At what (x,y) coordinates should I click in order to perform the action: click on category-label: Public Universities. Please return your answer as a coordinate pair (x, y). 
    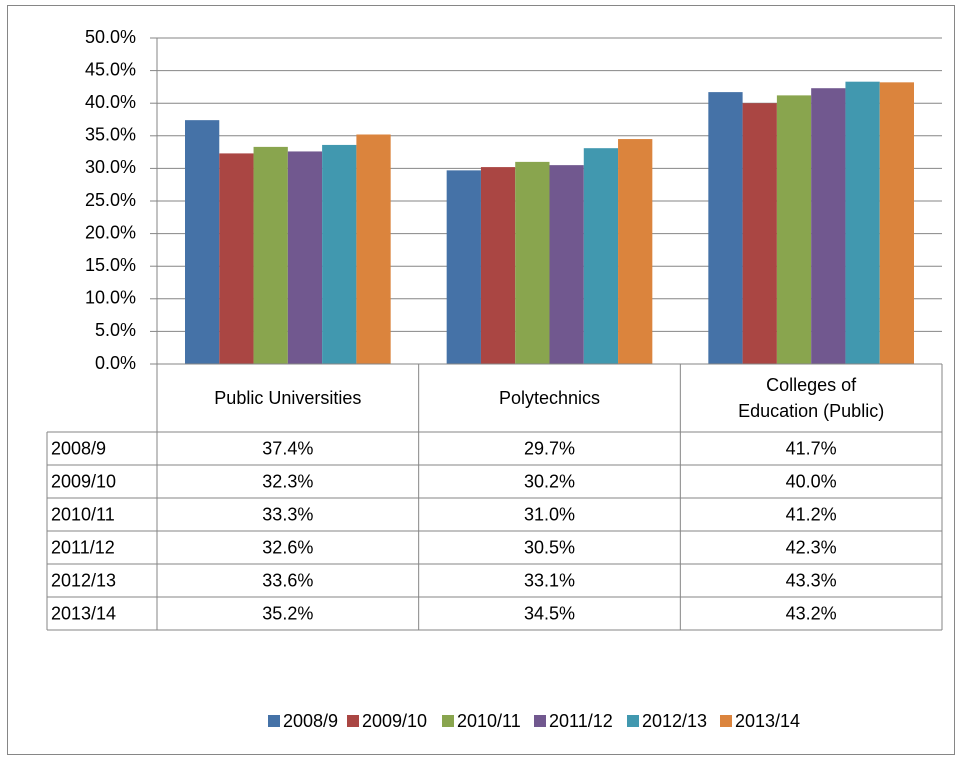
    Looking at the image, I should click on (288, 398).